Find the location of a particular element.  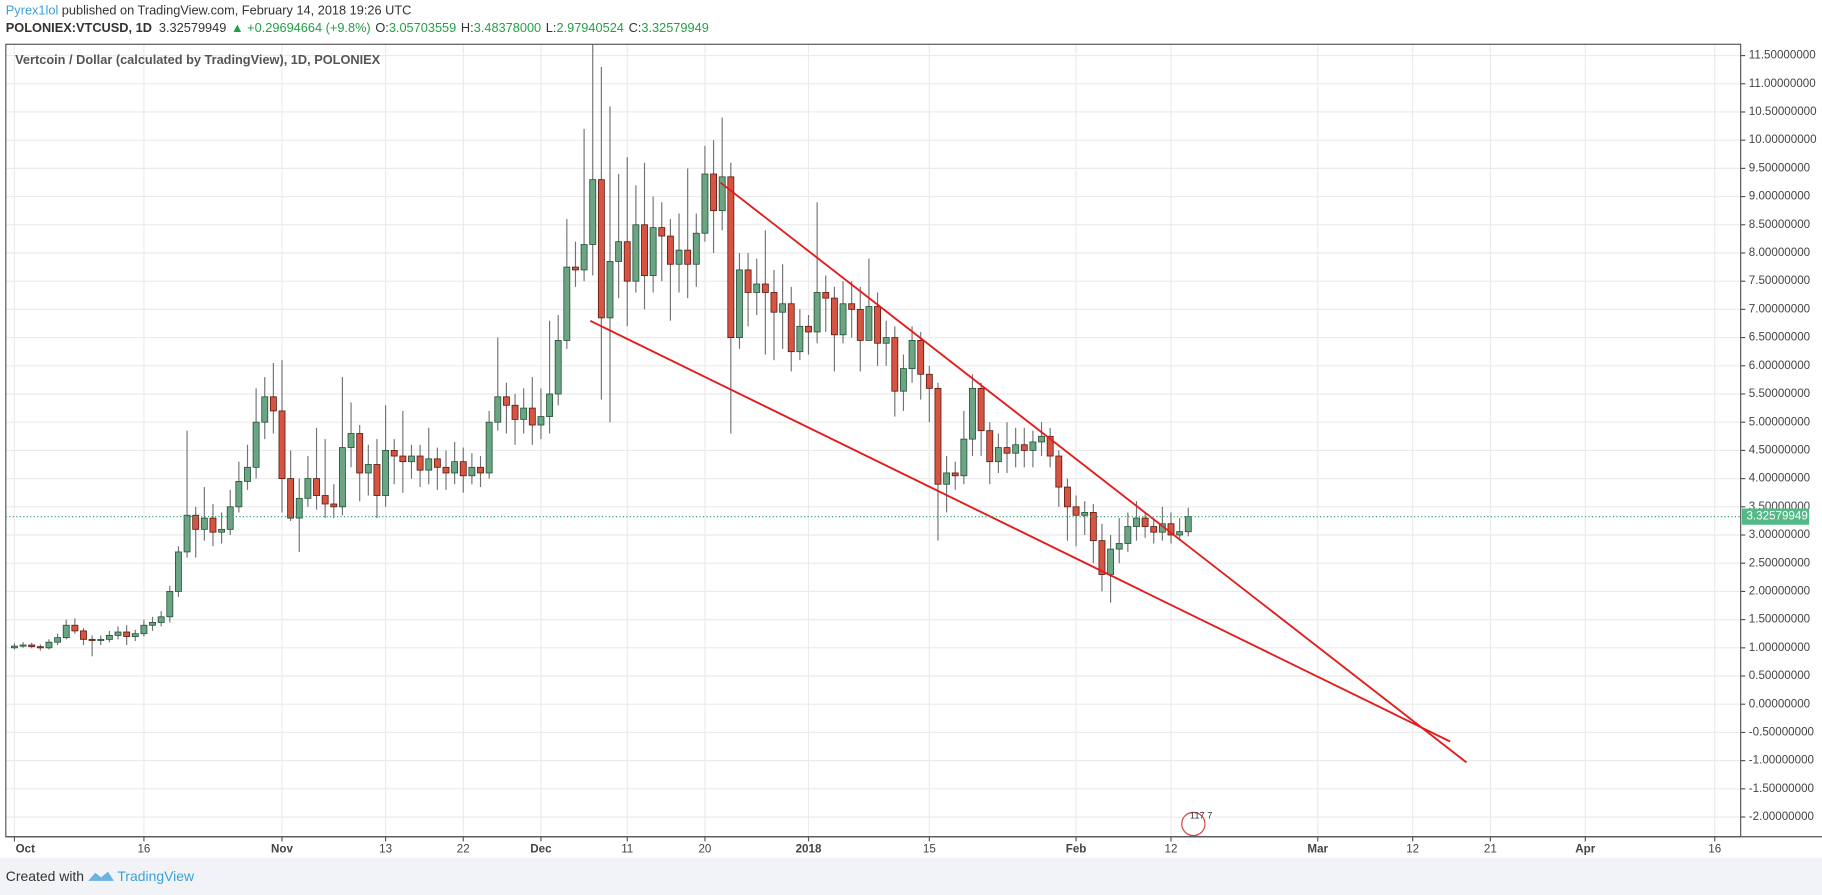

o-label: O: is located at coordinates (381, 28).